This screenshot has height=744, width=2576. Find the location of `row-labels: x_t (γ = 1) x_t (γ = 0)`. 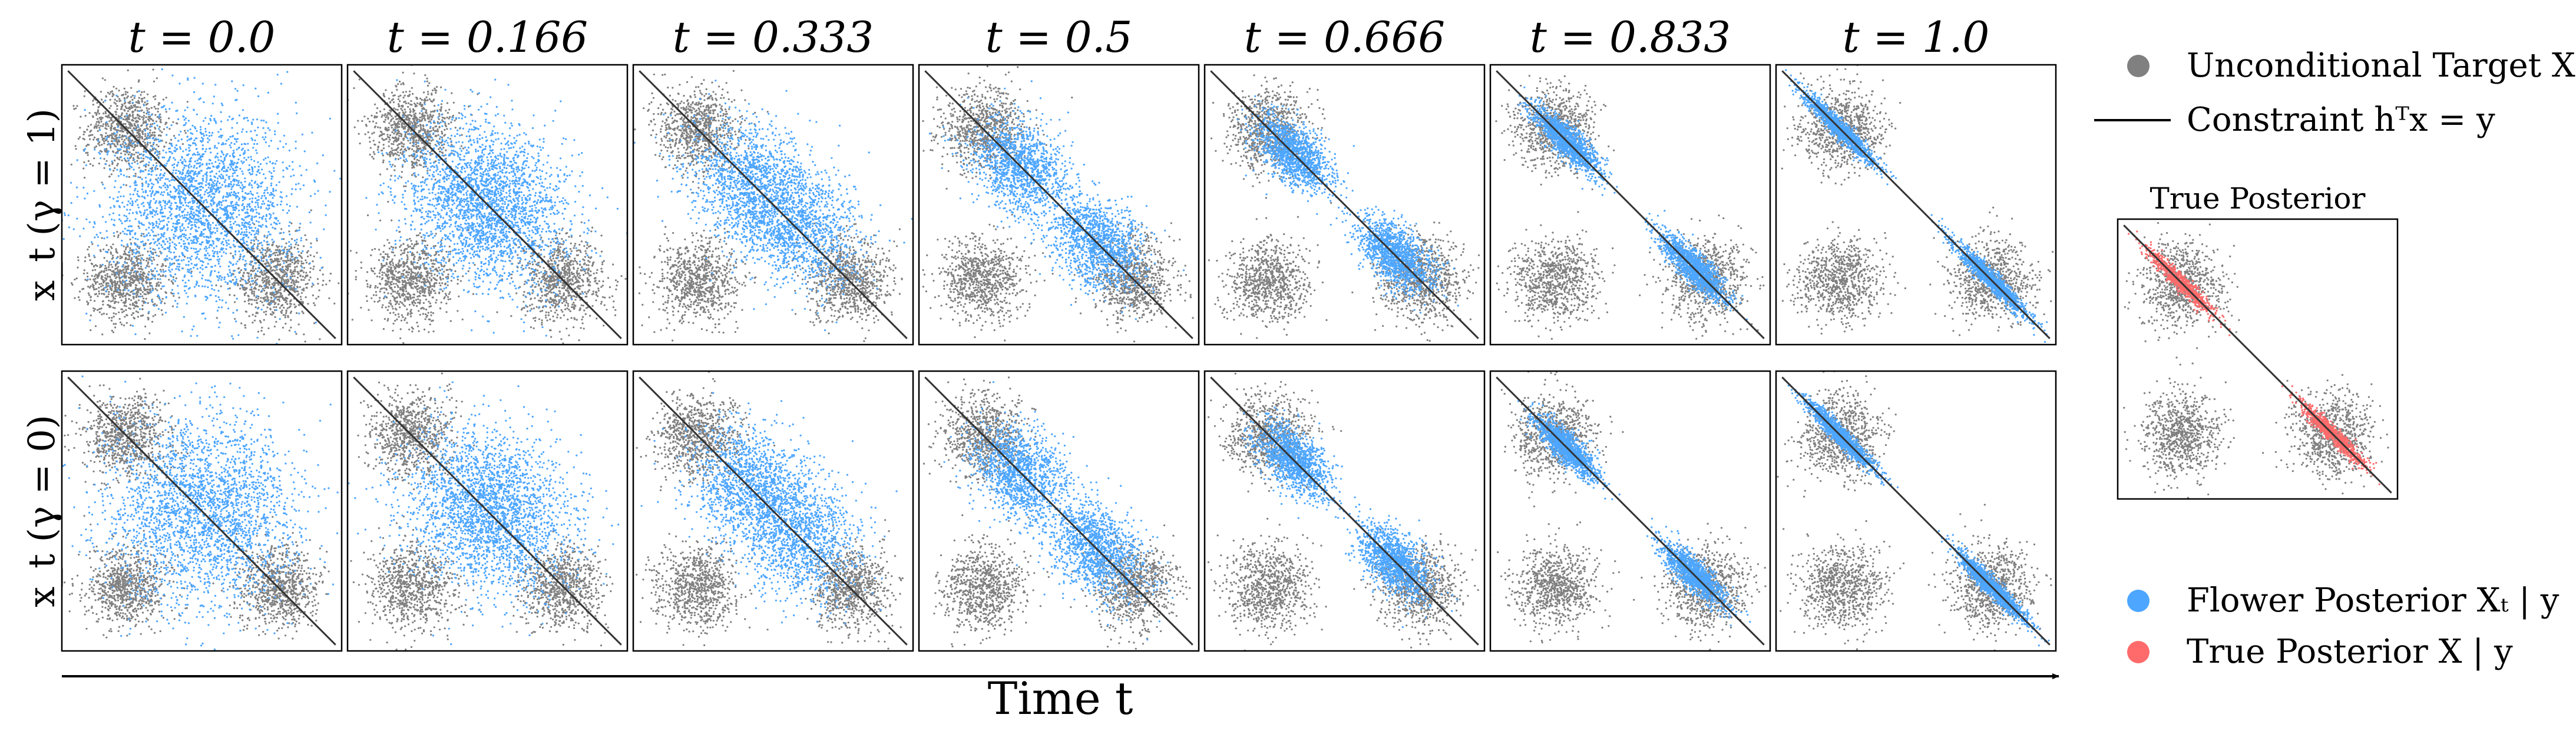

row-labels: x_t (γ = 1) x_t (γ = 0) is located at coordinates (42, 357).